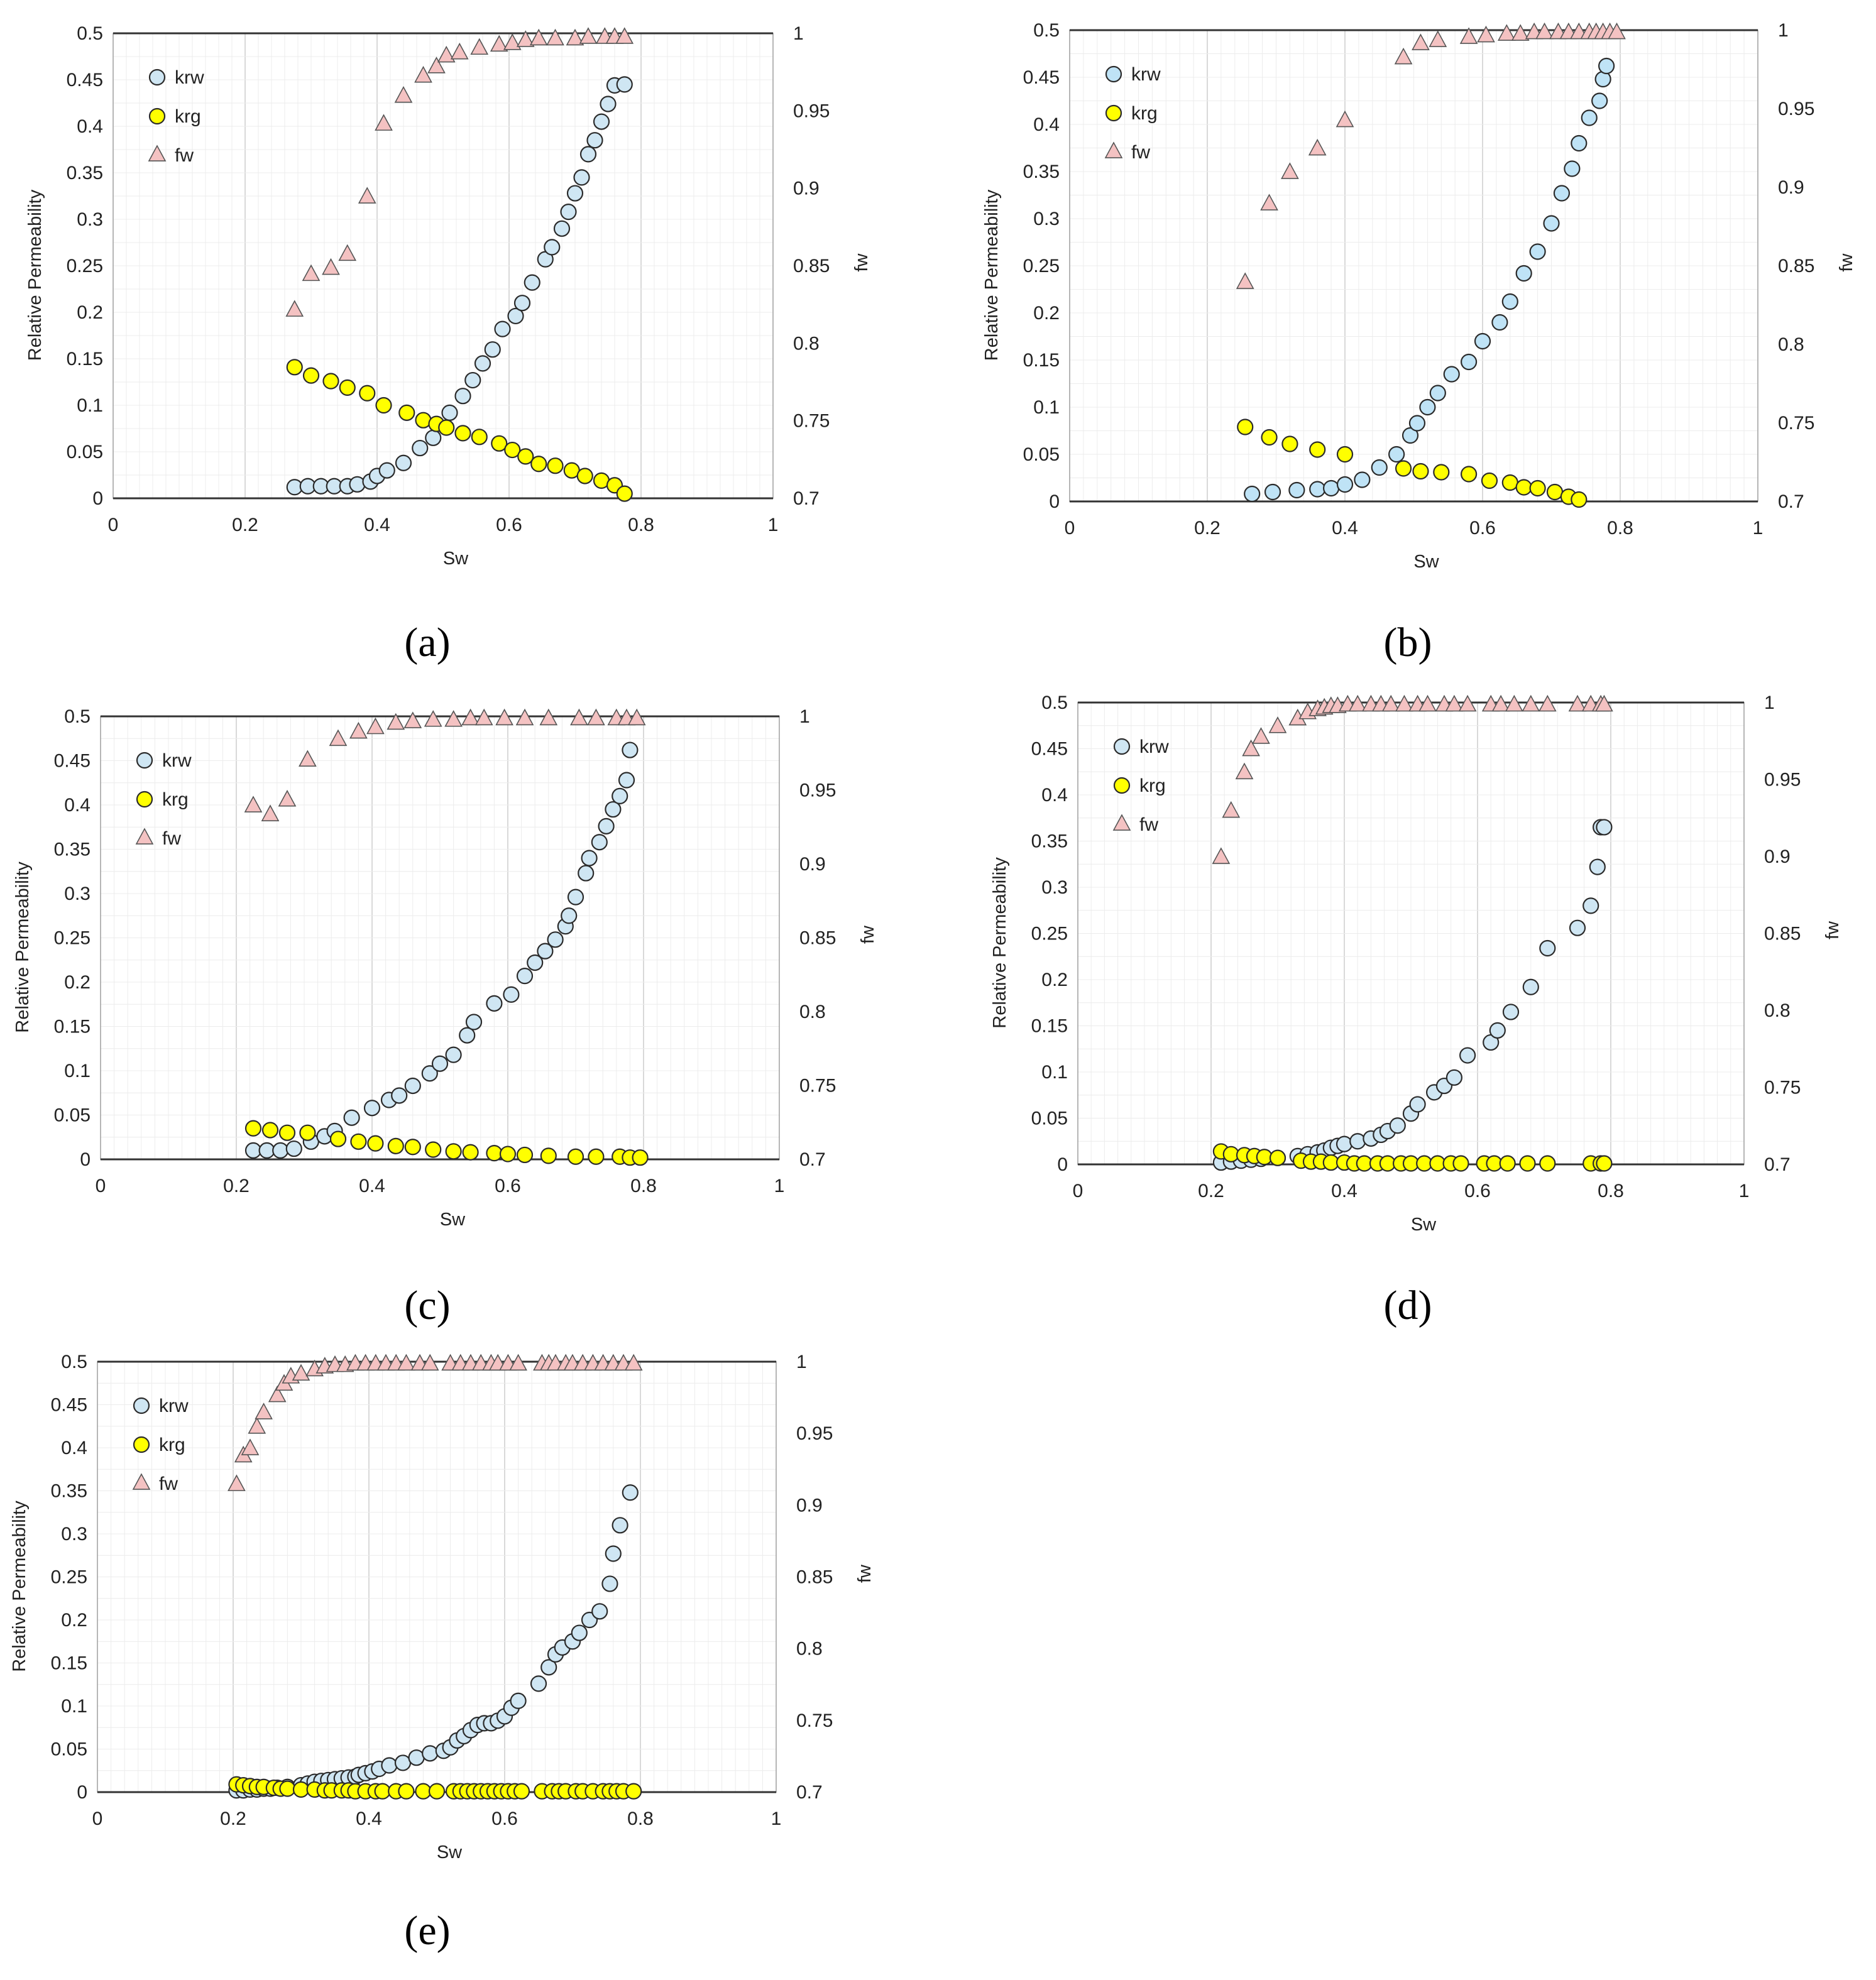 This screenshot has height=1980, width=1876. What do you see at coordinates (171, 838) in the screenshot?
I see `legend-label-fw: fw` at bounding box center [171, 838].